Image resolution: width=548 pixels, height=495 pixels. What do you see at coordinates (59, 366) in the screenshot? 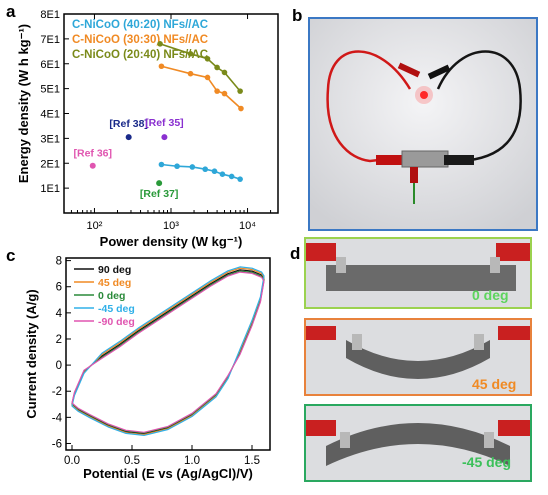
I see `chart-c-y-tick-label: 0` at bounding box center [59, 366].